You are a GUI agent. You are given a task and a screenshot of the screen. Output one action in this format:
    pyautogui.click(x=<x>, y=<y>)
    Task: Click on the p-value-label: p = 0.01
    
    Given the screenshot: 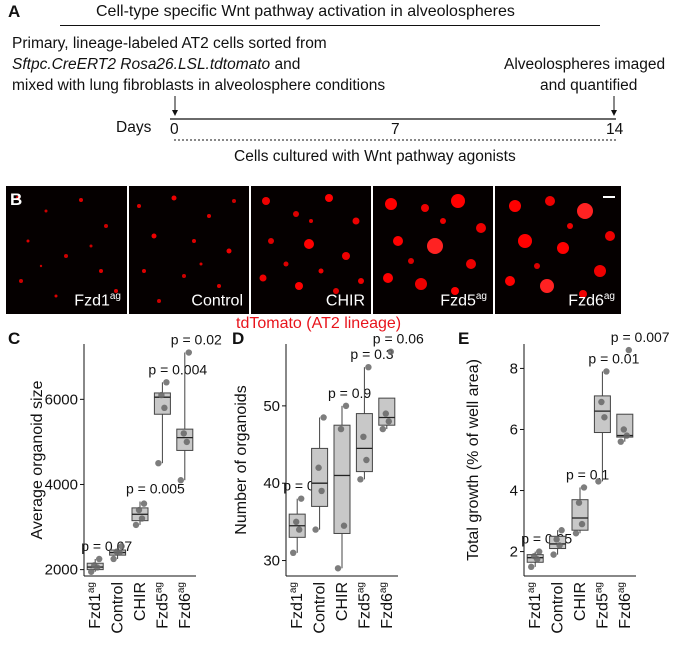 What is the action you would take?
    pyautogui.click(x=613, y=358)
    